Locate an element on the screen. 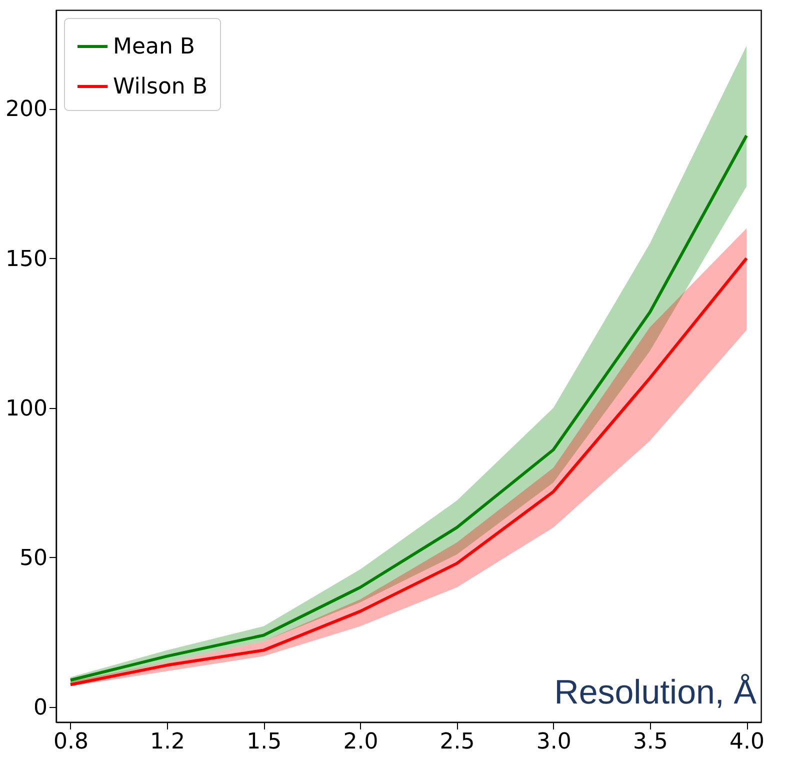 This screenshot has height=776, width=811. y-tick-label: 50 is located at coordinates (34, 558).